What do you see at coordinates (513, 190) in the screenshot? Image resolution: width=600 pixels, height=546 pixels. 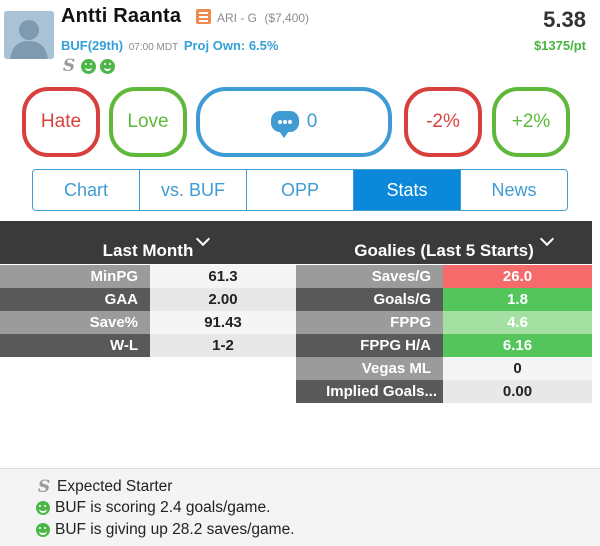 I see `tab-news: News` at bounding box center [513, 190].